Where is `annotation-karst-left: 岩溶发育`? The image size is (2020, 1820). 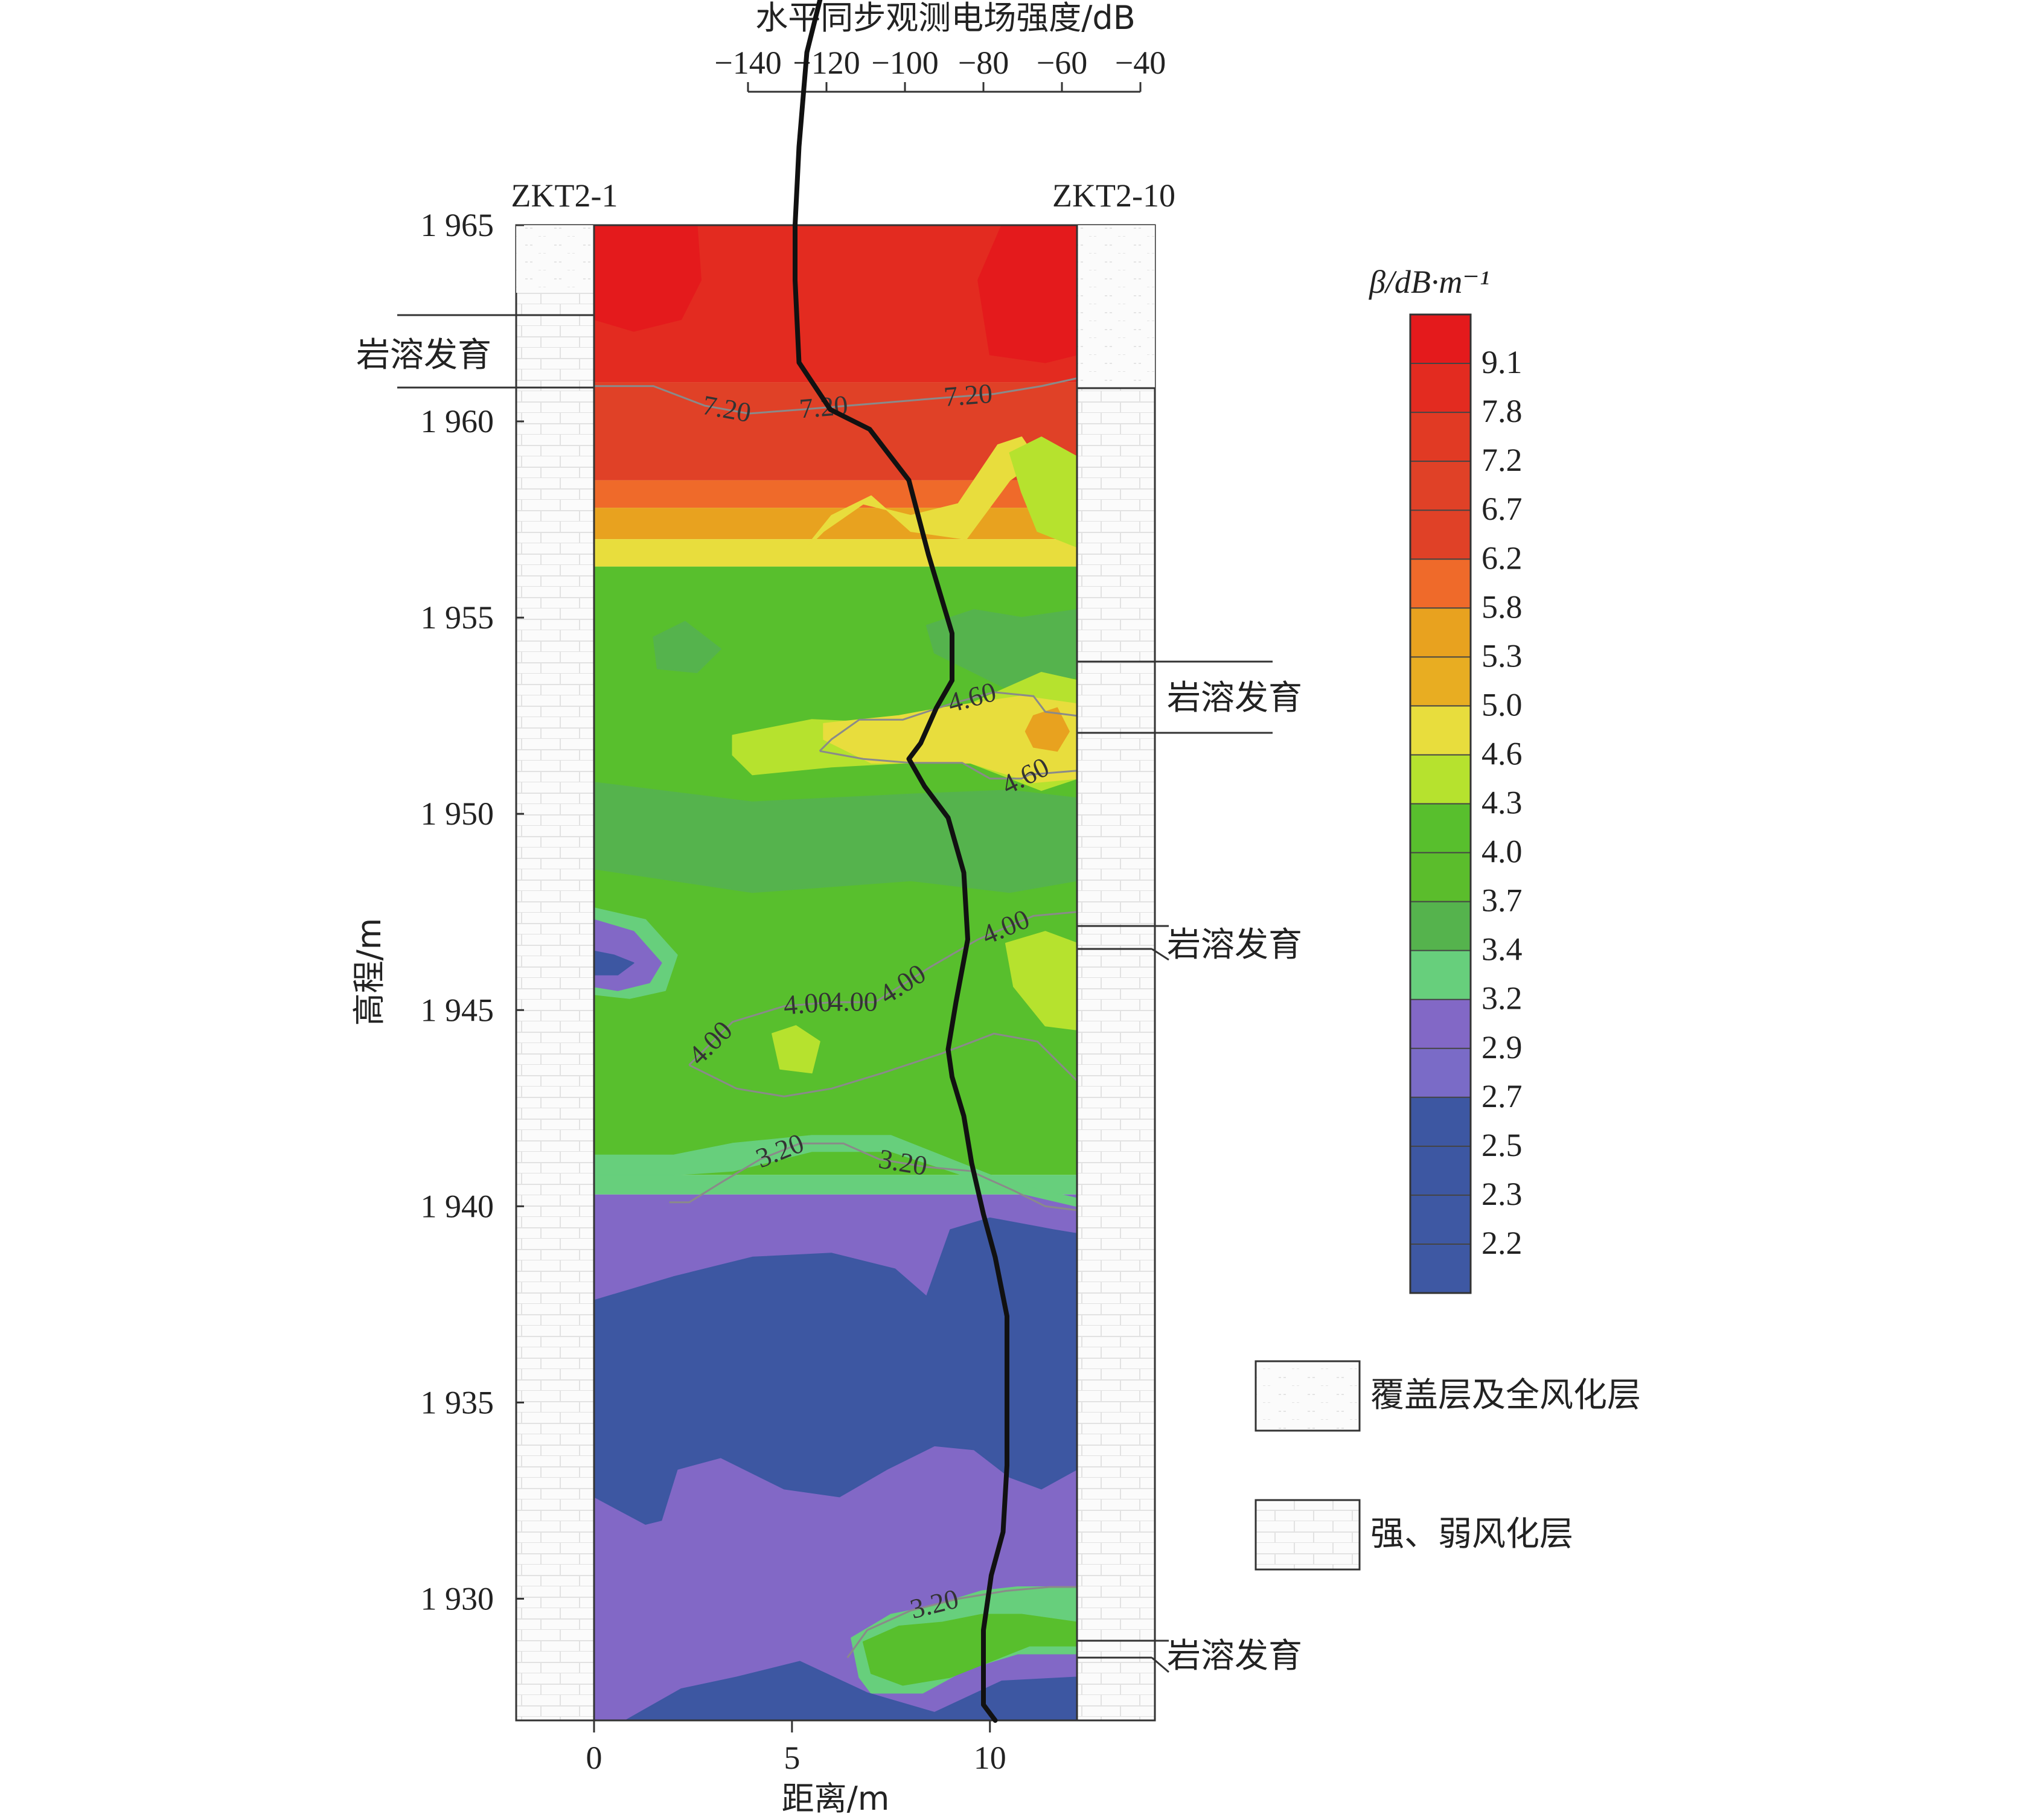
annotation-karst-left: 岩溶发育 is located at coordinates (475, 352).